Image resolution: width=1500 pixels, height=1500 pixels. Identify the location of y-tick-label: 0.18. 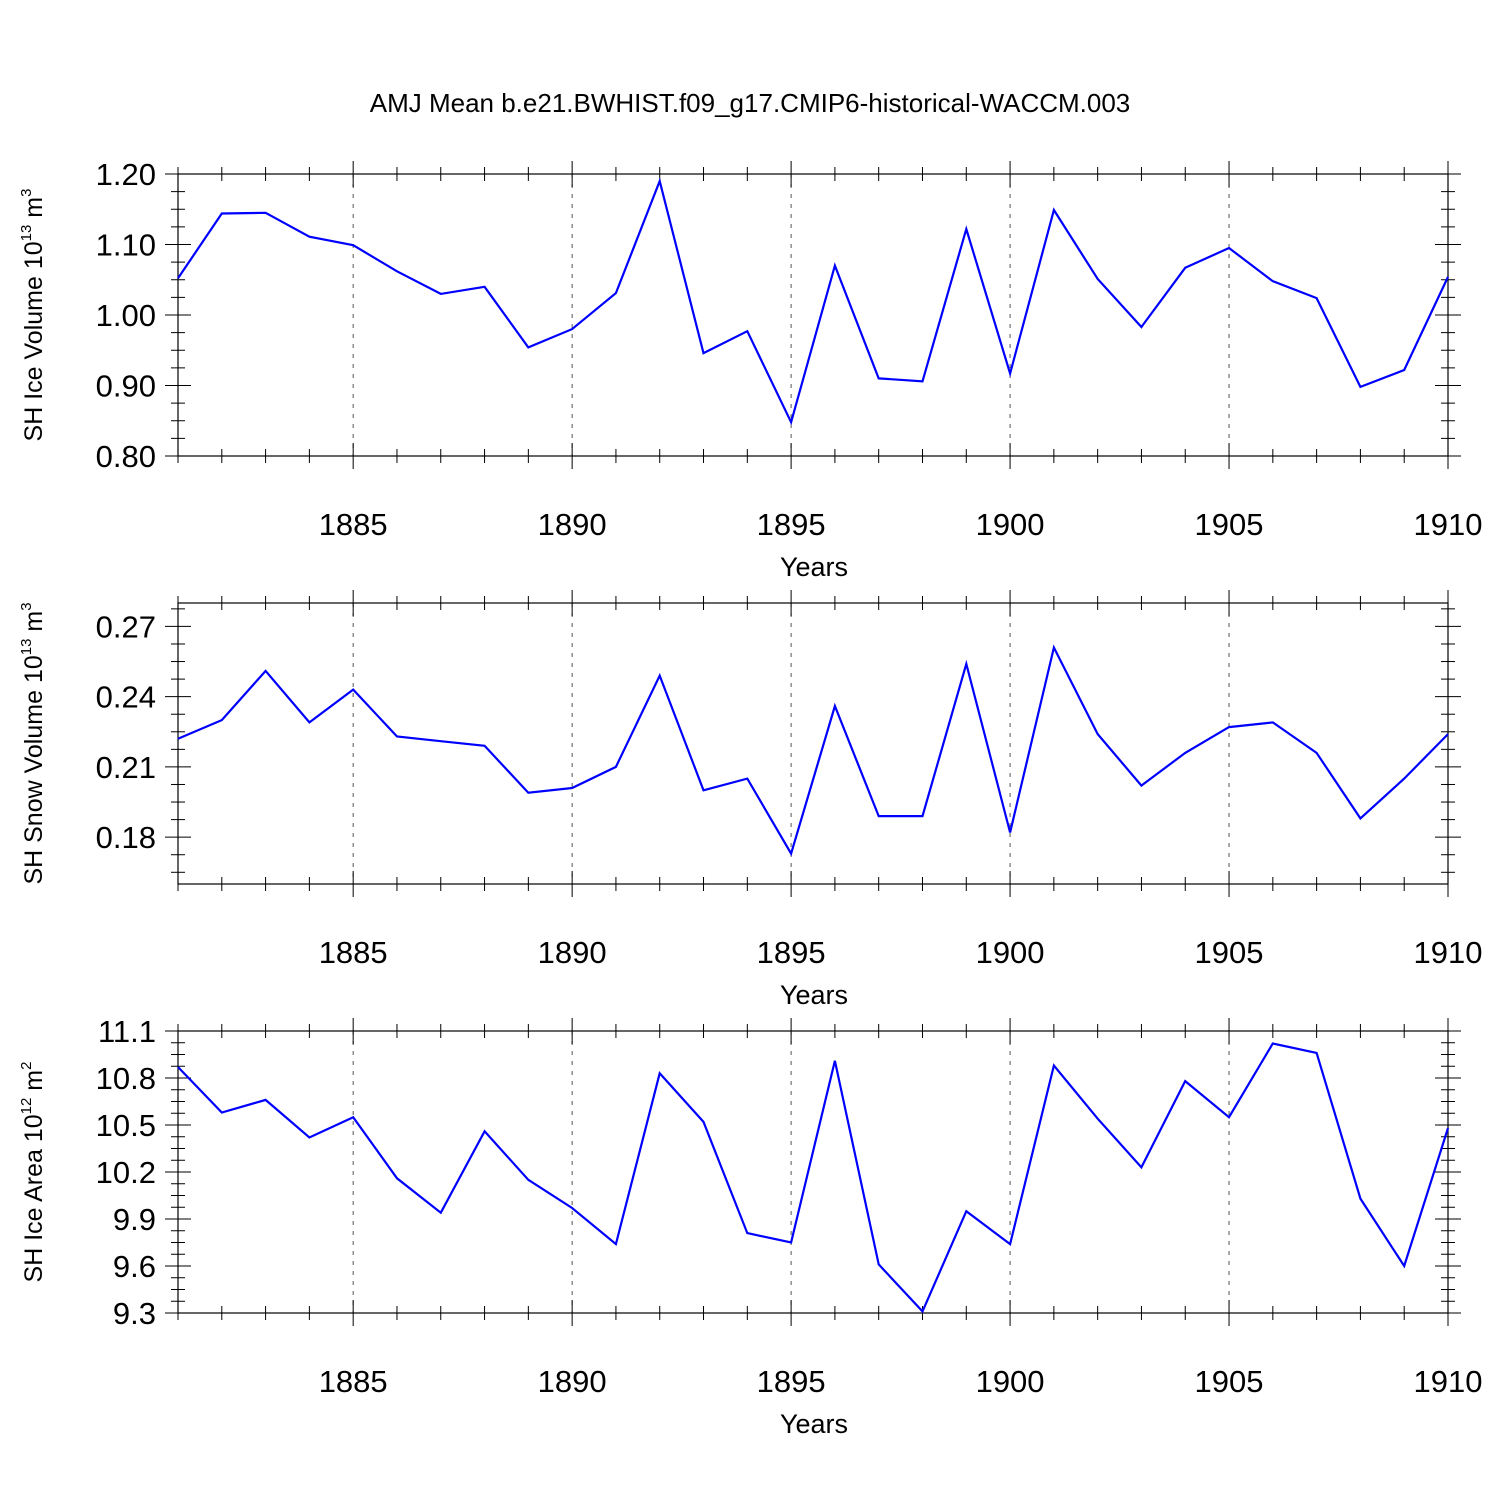
(126, 837).